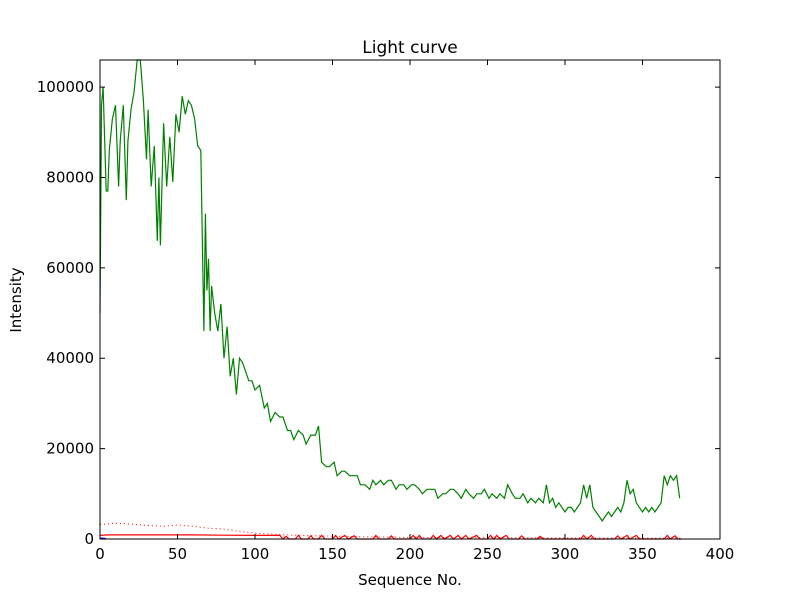 This screenshot has width=800, height=600. What do you see at coordinates (100, 554) in the screenshot?
I see `x-tick-label: 0` at bounding box center [100, 554].